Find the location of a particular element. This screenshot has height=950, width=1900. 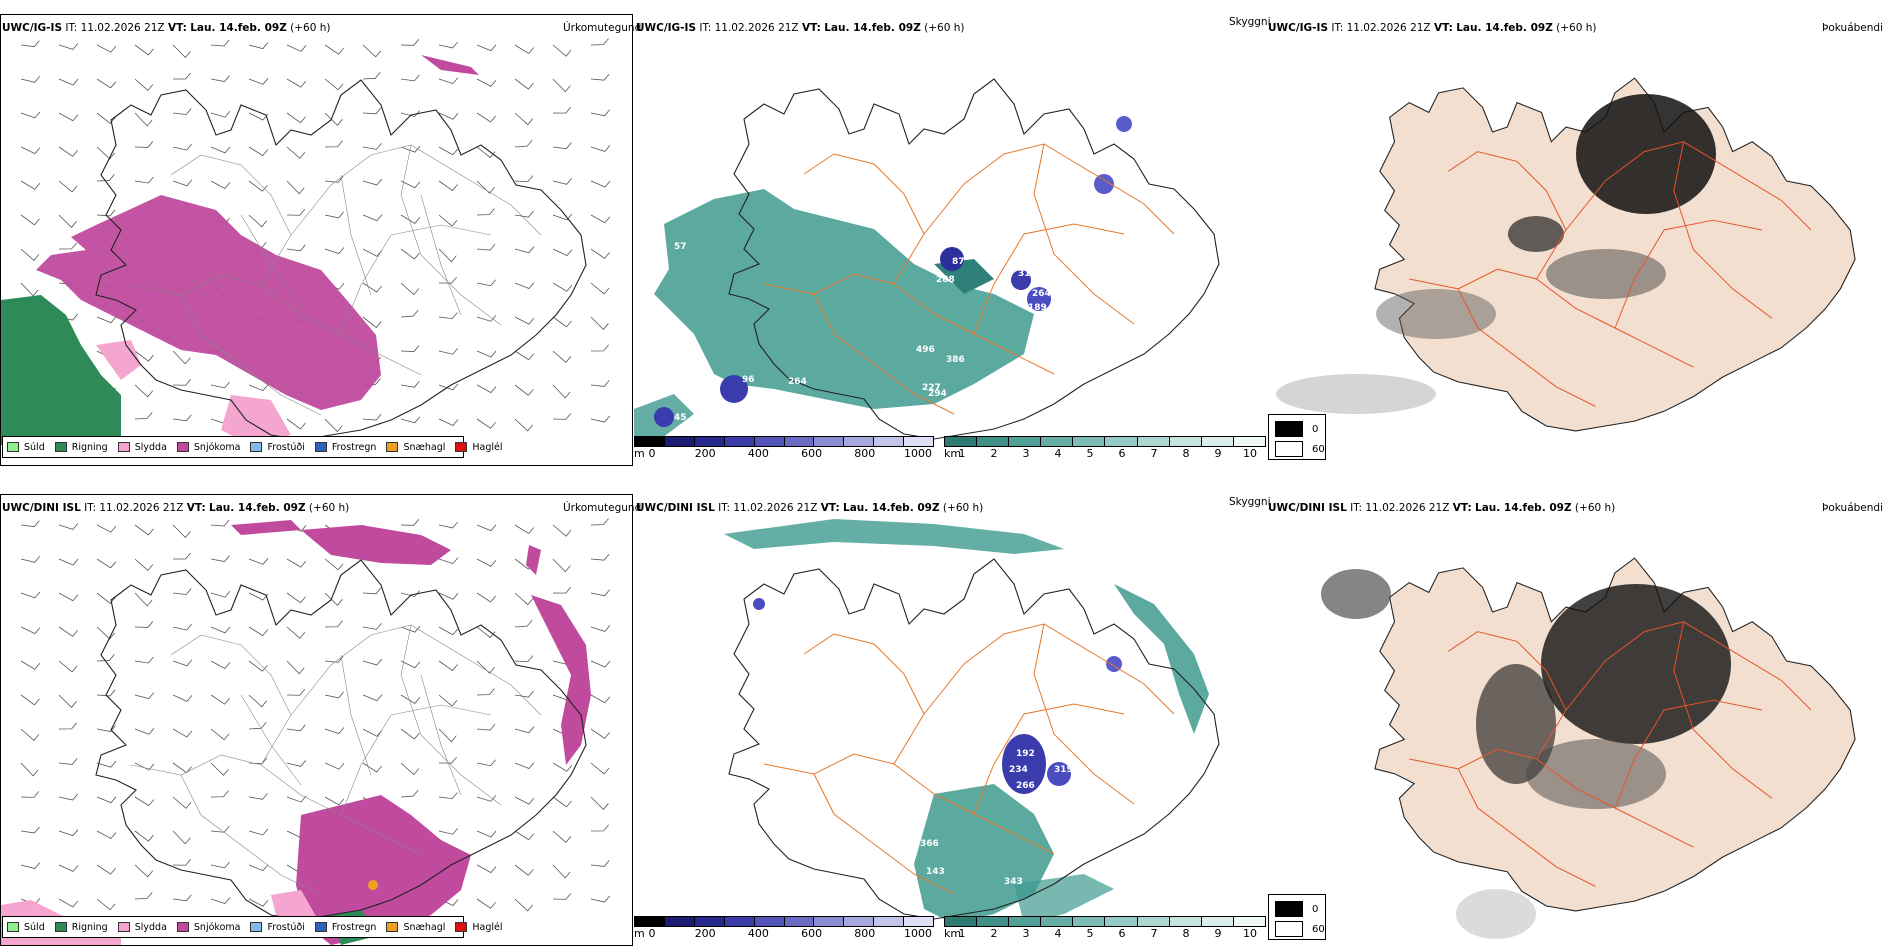

colorbar-tick: 7 is located at coordinates (1154, 453).